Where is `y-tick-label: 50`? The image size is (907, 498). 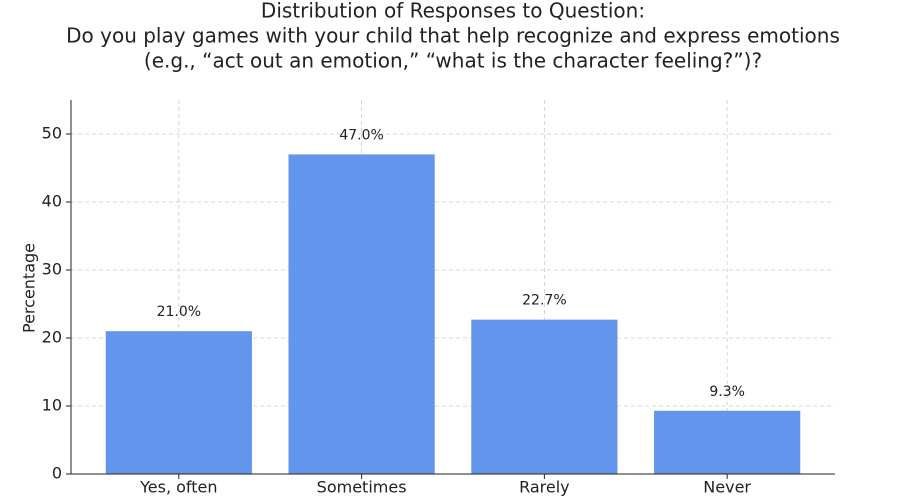 y-tick-label: 50 is located at coordinates (52, 133).